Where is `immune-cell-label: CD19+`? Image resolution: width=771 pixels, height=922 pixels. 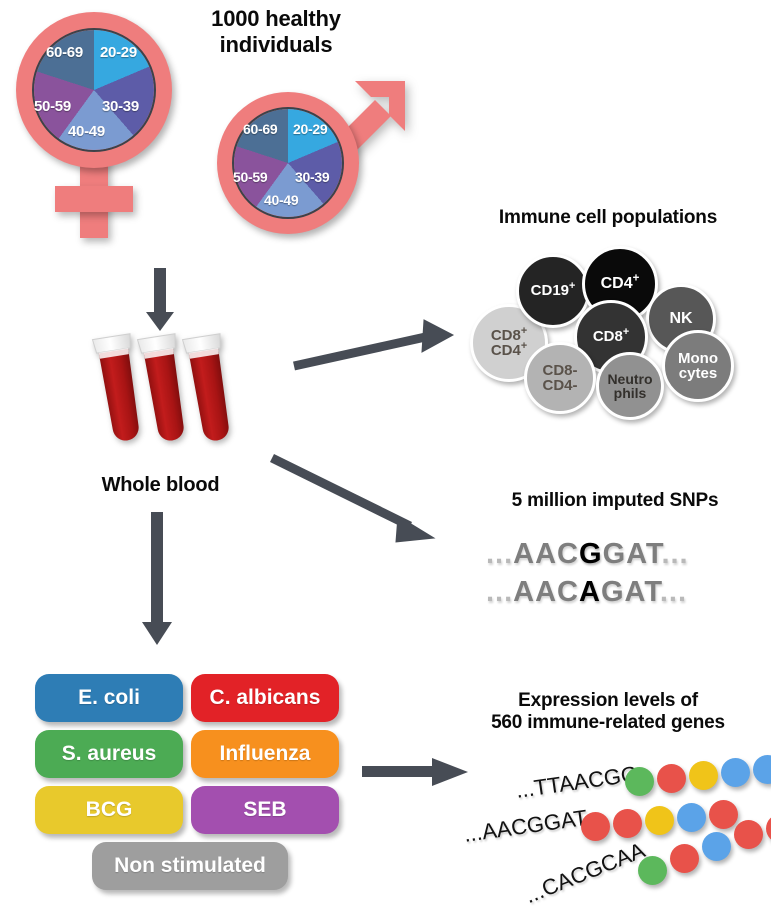
immune-cell-label: CD19+ is located at coordinates (553, 290).